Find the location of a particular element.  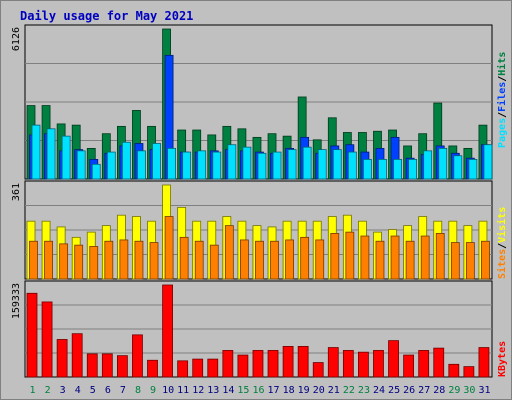

legend-item-kbytes: KBytes is located at coordinates (502, 359).